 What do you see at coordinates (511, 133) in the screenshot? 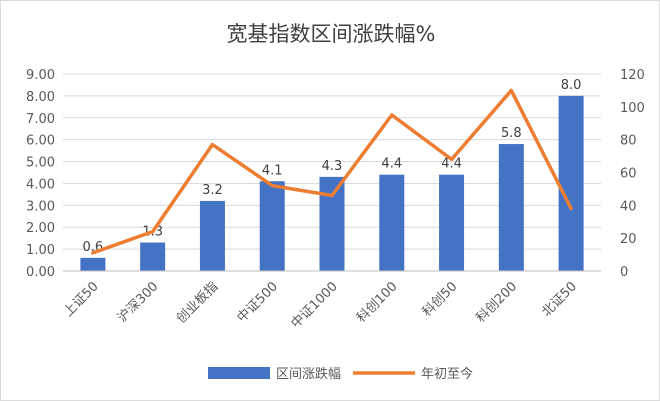
I see `bar-value-label: 5.8` at bounding box center [511, 133].